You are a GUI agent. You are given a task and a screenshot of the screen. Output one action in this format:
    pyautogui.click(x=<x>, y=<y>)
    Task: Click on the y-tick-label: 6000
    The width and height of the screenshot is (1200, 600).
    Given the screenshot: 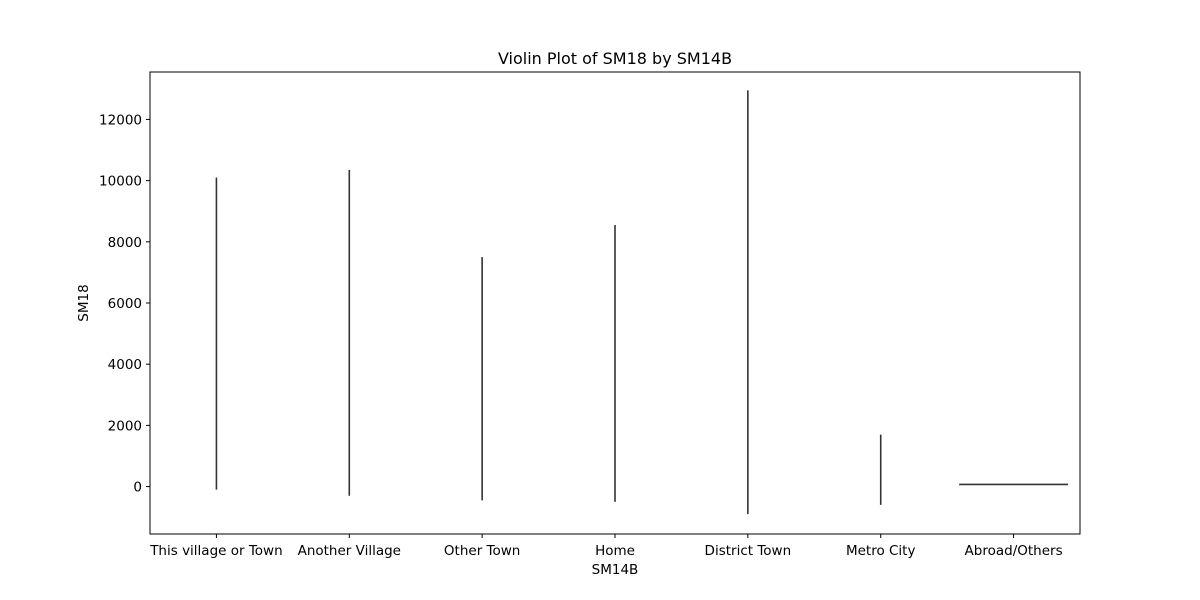 What is the action you would take?
    pyautogui.click(x=125, y=304)
    